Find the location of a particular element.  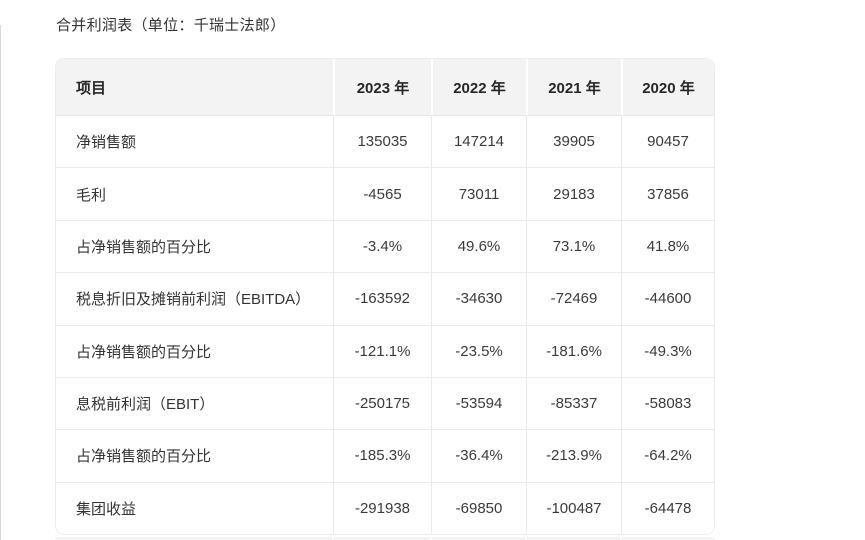

cell-2021: -72469 is located at coordinates (573, 299).